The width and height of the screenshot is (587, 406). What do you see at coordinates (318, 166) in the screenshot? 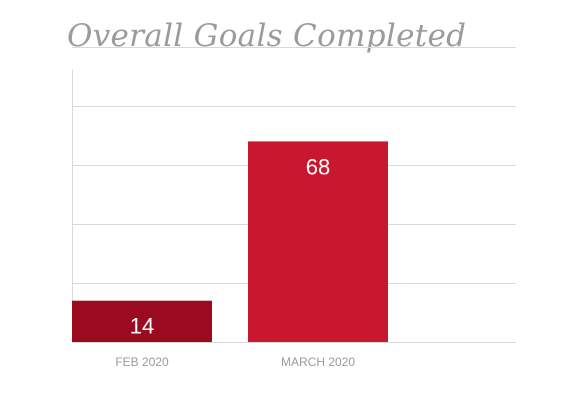
I see `bar-value-label: 68` at bounding box center [318, 166].